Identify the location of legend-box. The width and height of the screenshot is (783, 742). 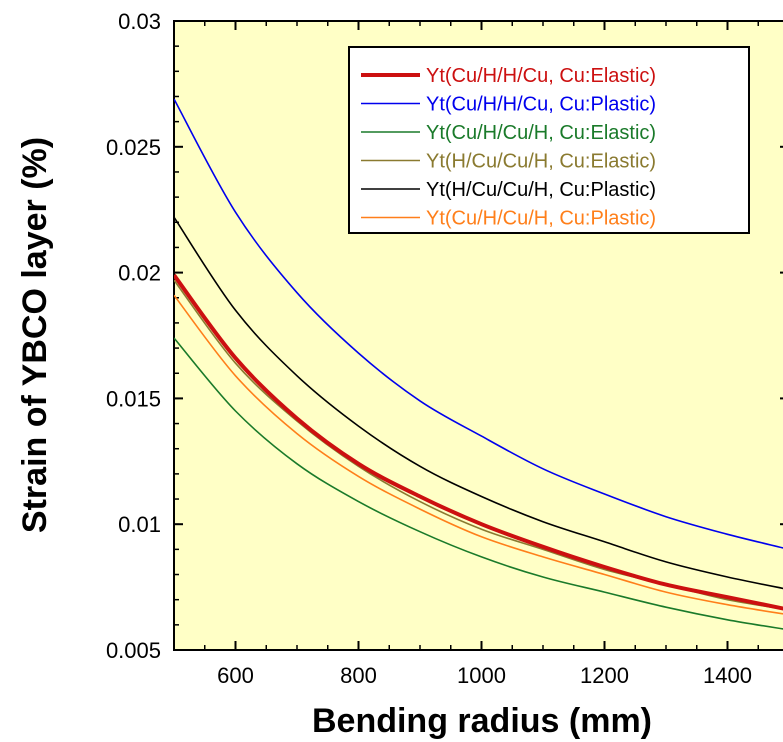
(549, 140).